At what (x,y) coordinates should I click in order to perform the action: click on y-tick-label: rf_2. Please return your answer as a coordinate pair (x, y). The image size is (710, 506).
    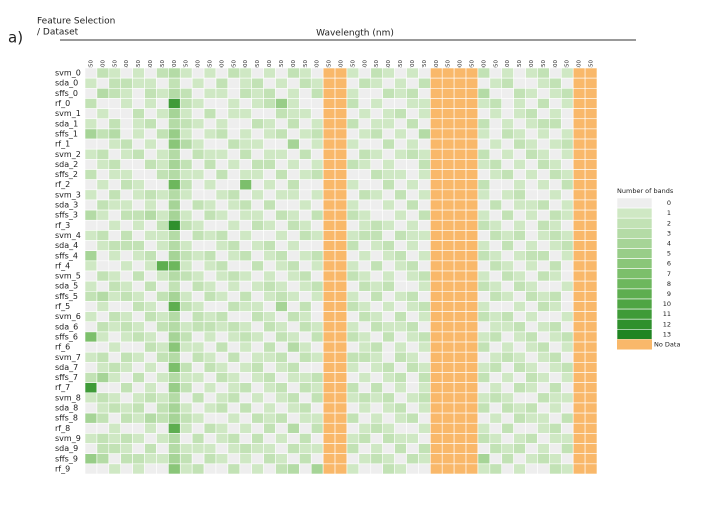
    Looking at the image, I should click on (62, 184).